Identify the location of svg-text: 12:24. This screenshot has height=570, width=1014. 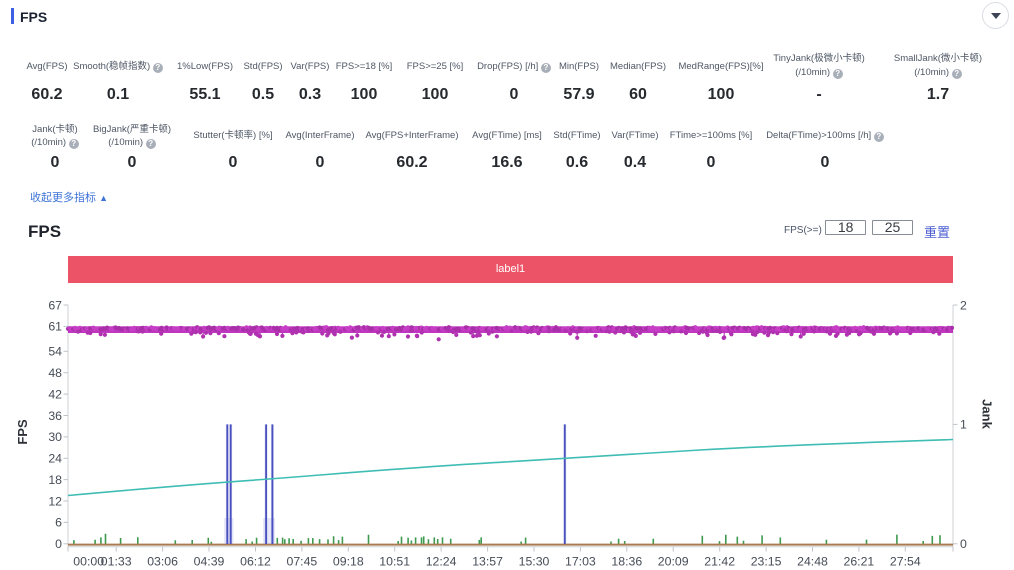
(441, 562).